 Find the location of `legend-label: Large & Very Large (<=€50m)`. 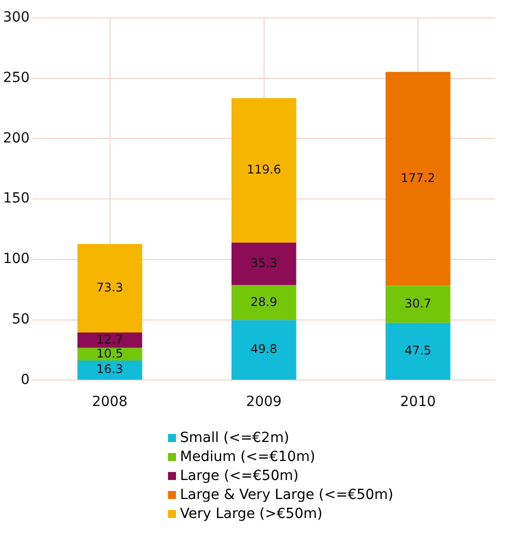

legend-label: Large & Very Large (<=€50m) is located at coordinates (287, 494).